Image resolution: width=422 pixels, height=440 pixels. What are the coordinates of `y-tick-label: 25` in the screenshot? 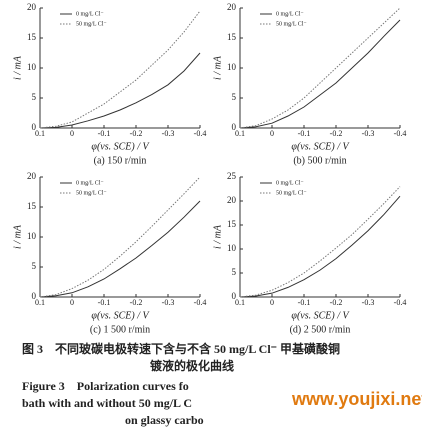 It's located at (232, 176).